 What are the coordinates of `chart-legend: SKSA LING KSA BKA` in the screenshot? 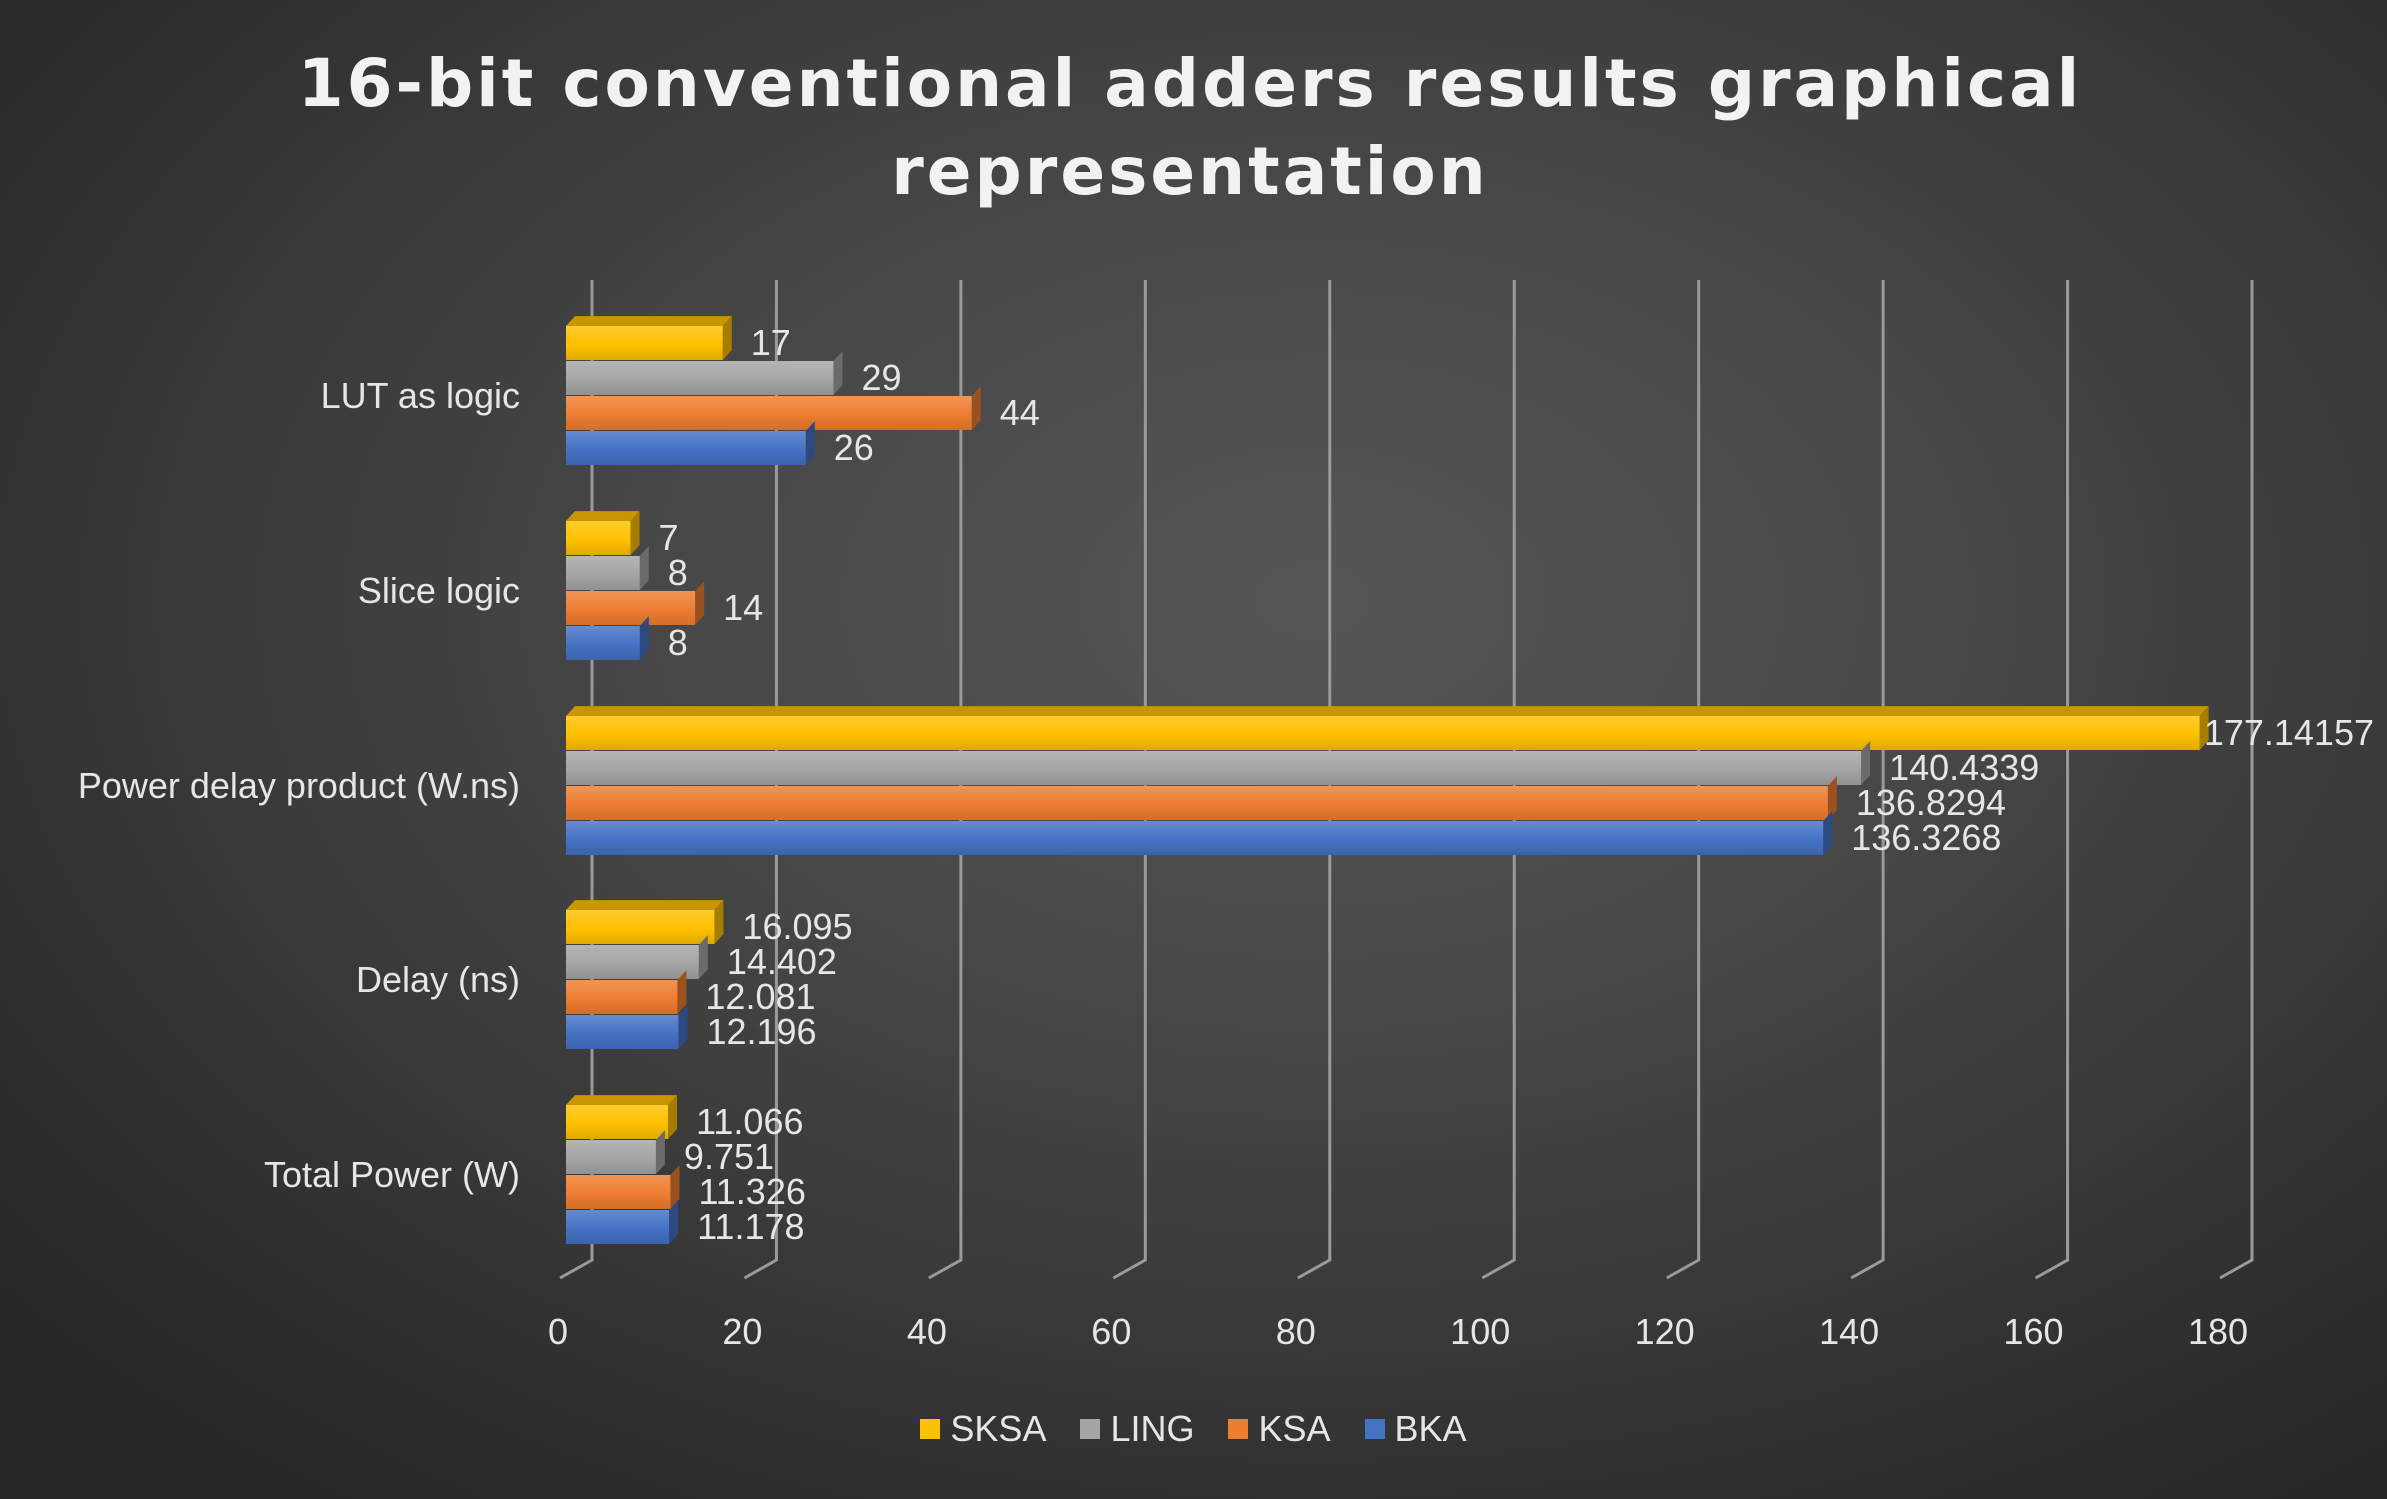 It's located at (1193, 1429).